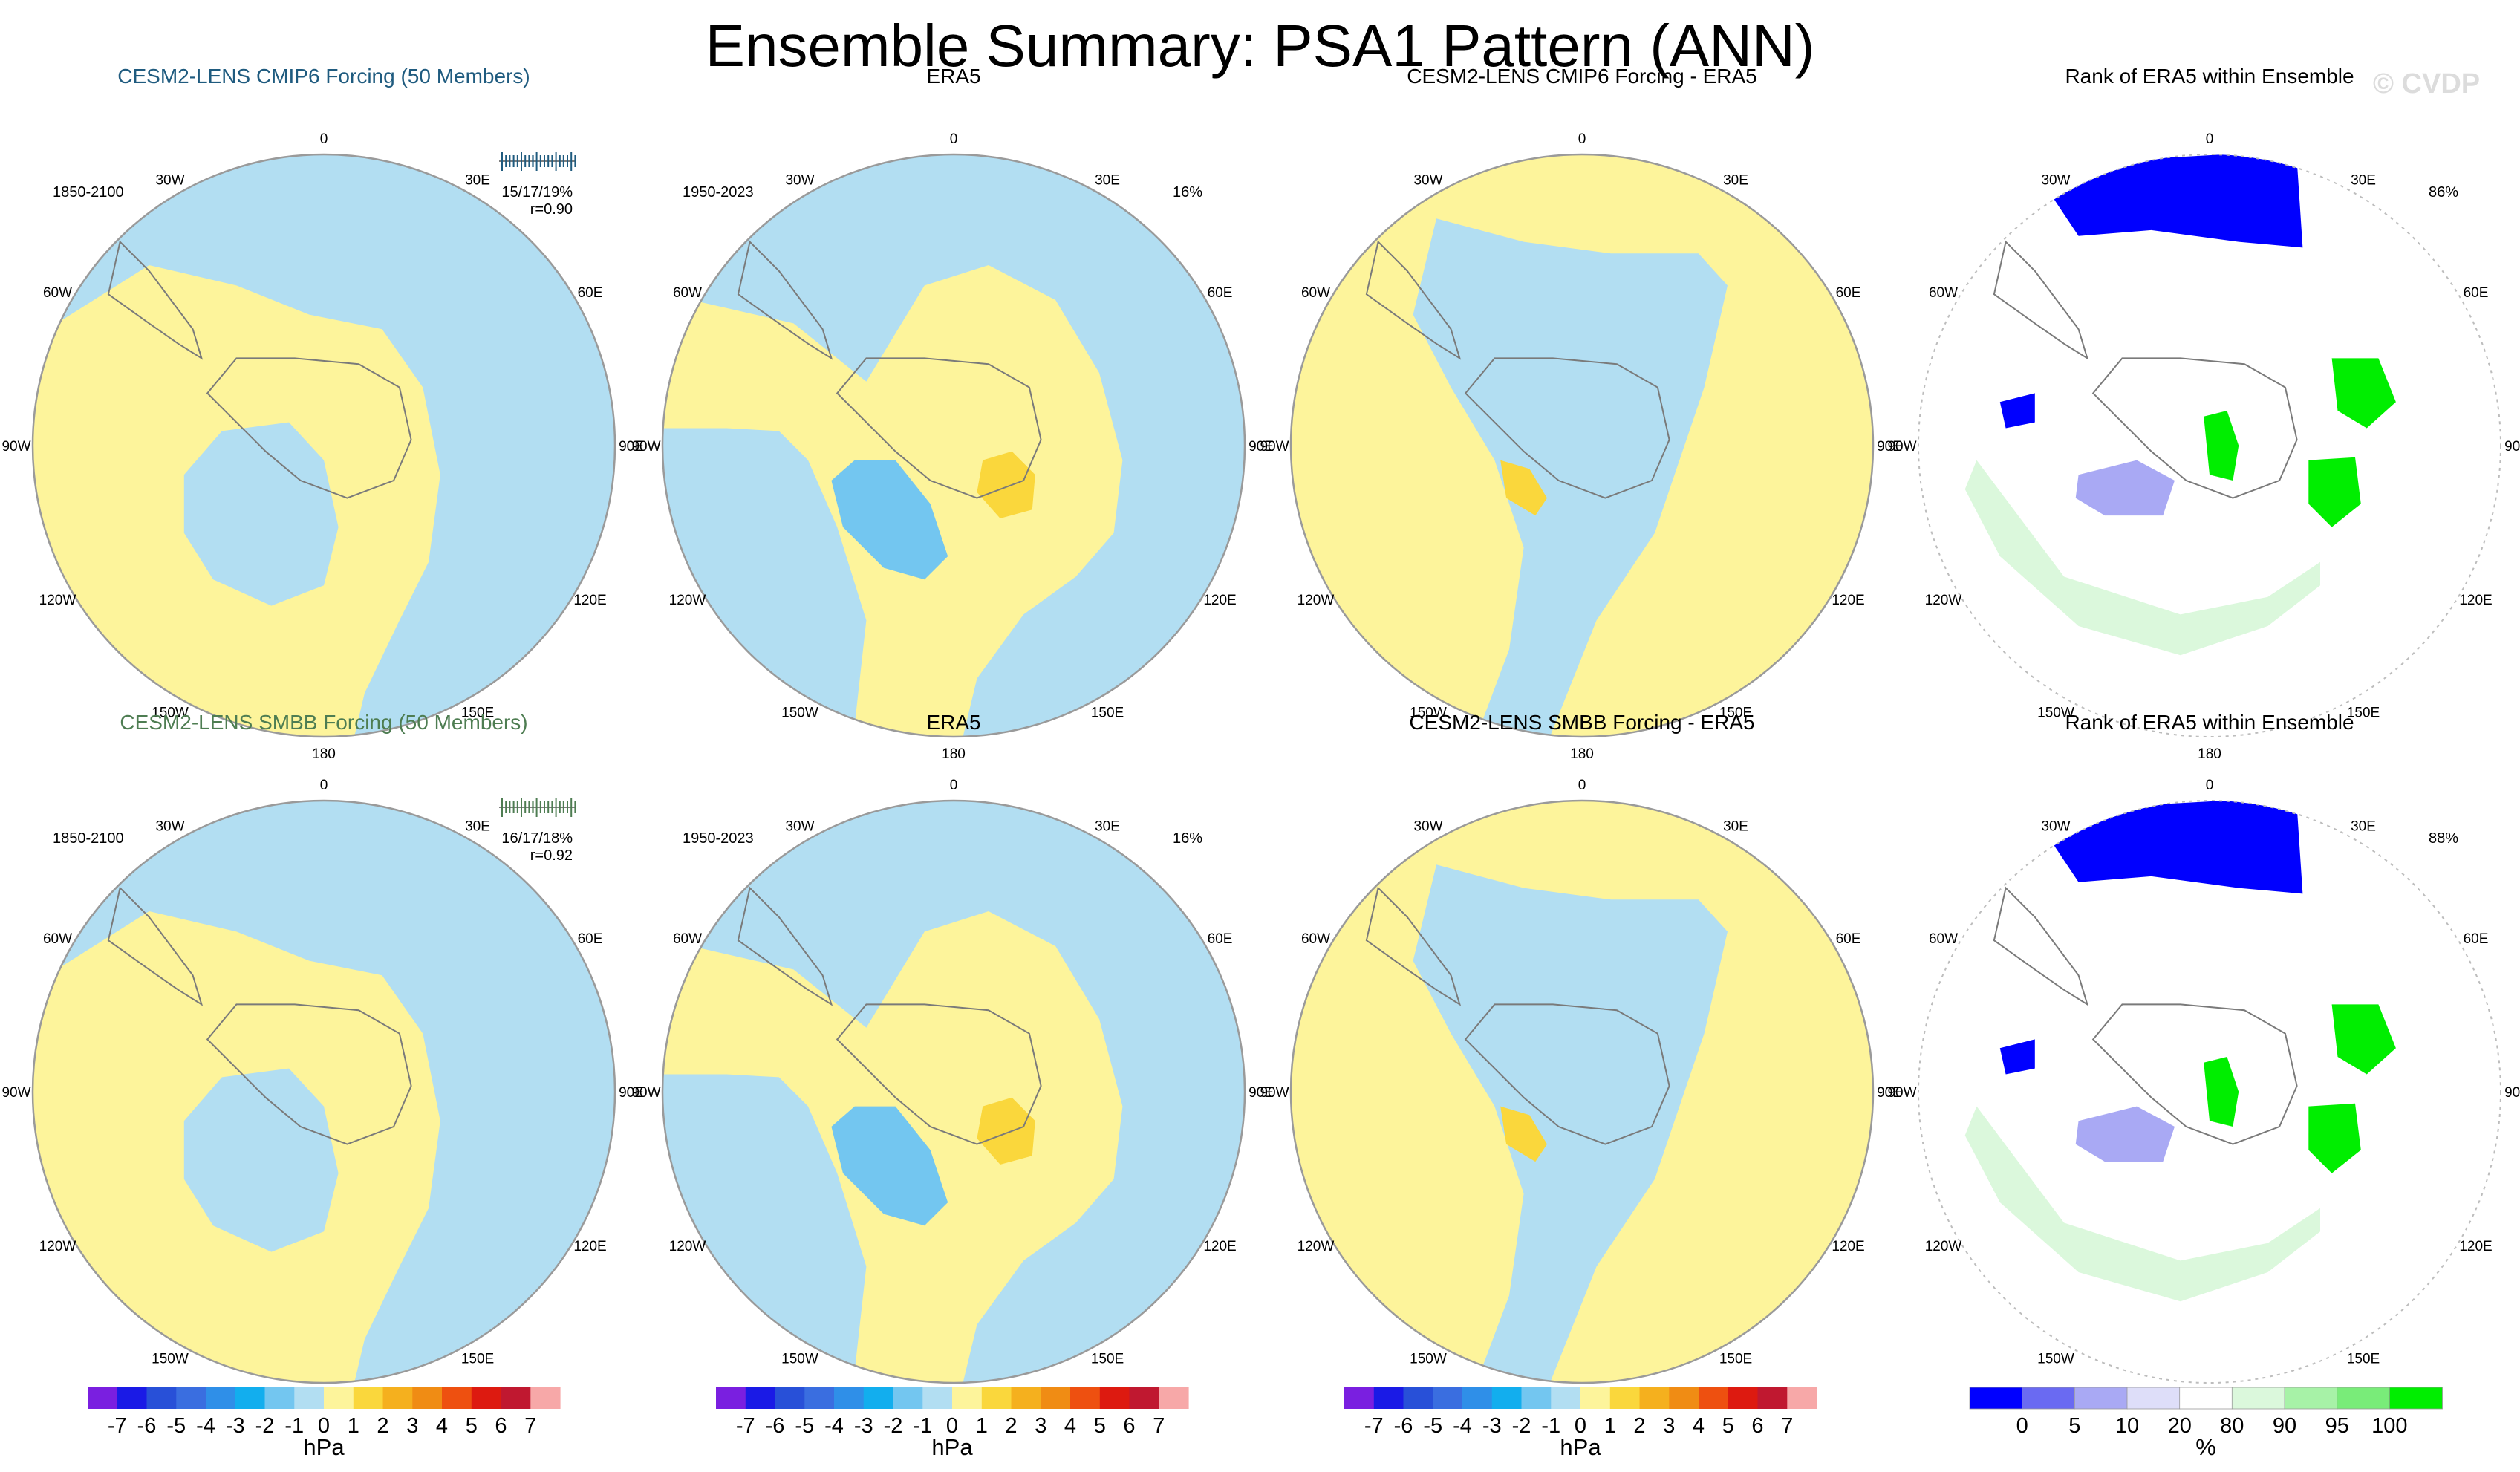  Describe the element at coordinates (2142, 1204) in the screenshot. I see `rank-light-green-band` at that location.